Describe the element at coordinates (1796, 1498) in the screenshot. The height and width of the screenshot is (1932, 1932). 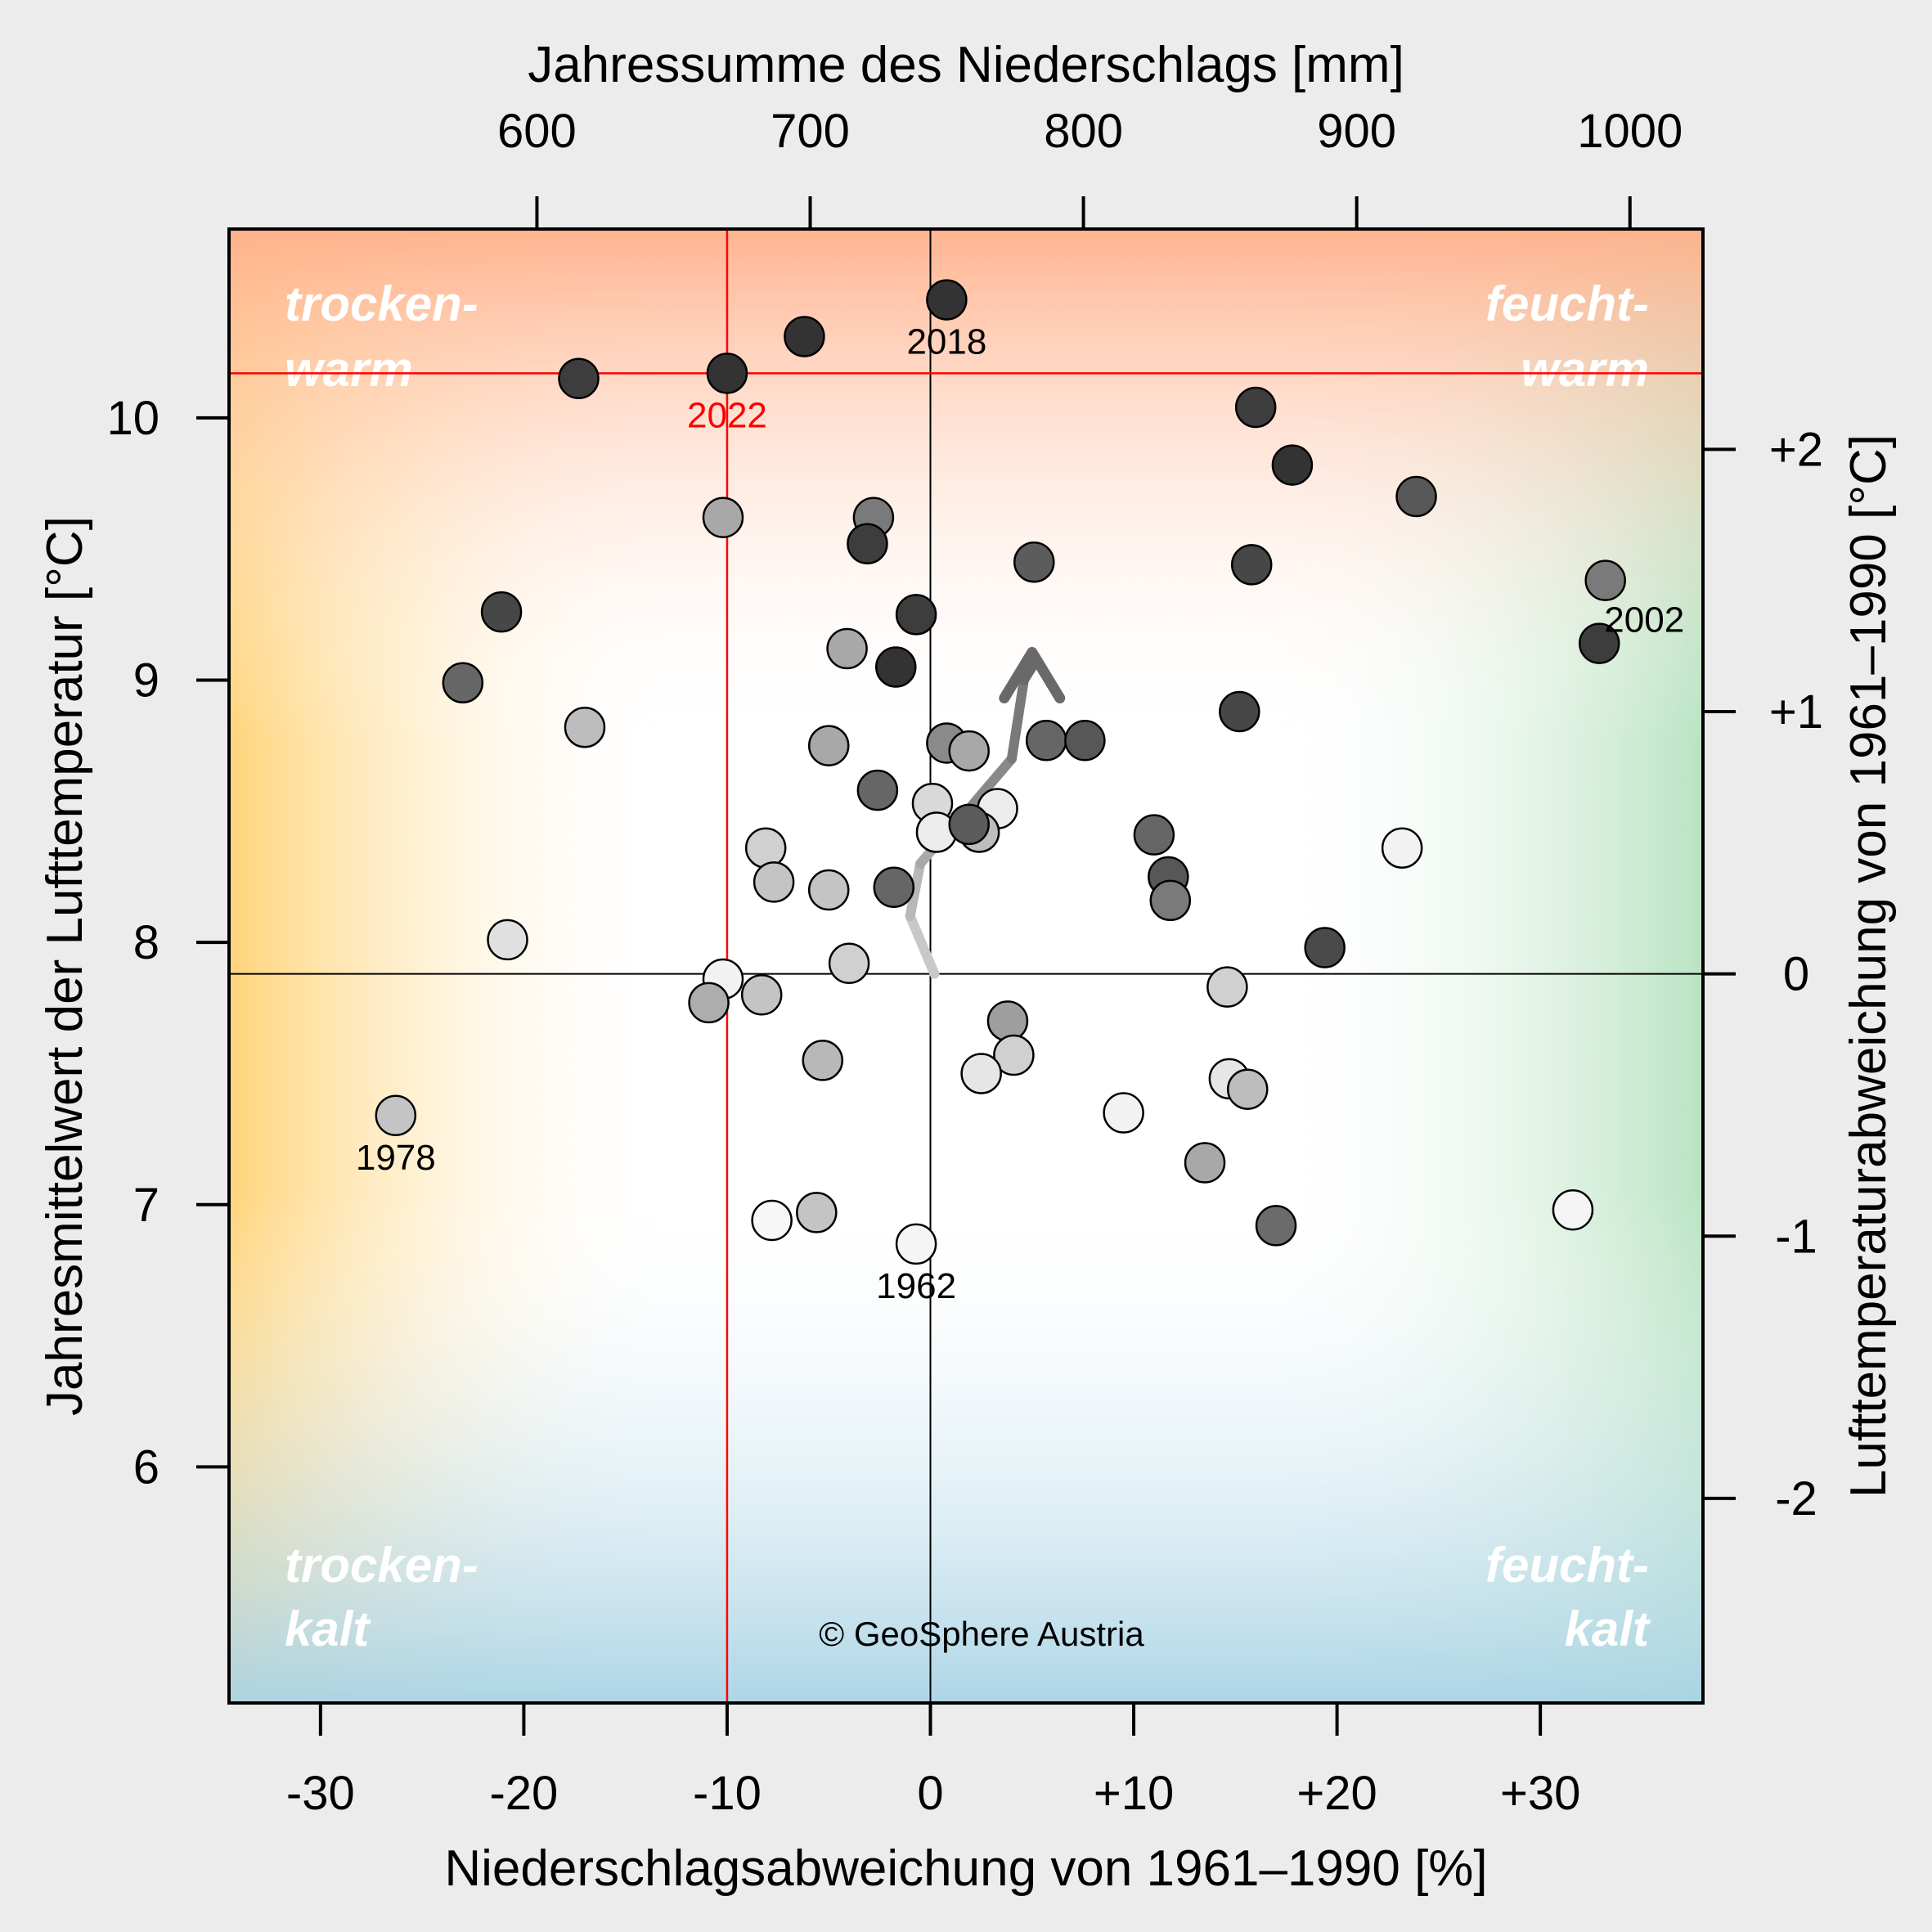
I see `right-tick-label: -2` at that location.